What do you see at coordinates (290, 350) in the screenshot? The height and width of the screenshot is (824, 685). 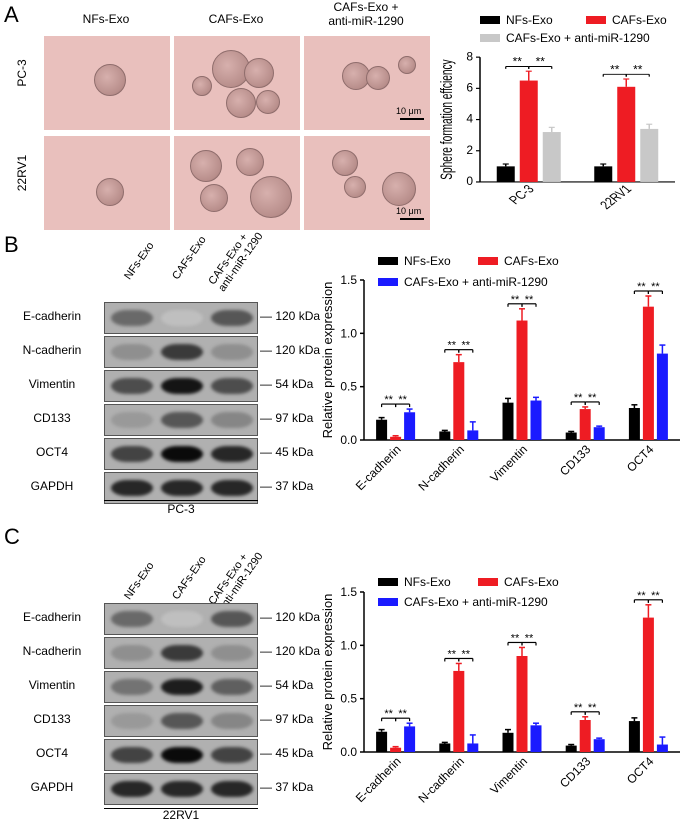 I see `panel-b-kda-label: — 120 kDa` at bounding box center [290, 350].